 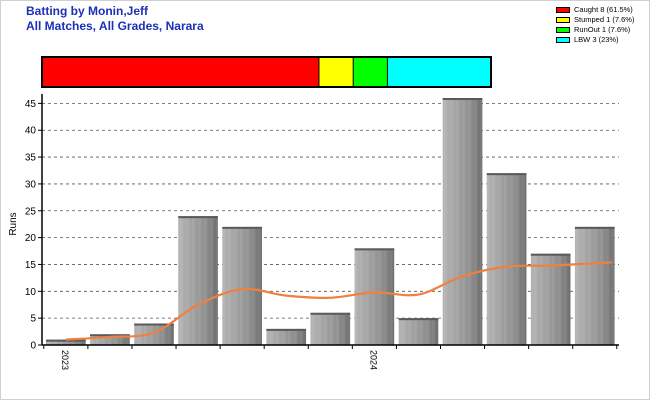 I want to click on x-tick-label: 2024, so click(x=373, y=360).